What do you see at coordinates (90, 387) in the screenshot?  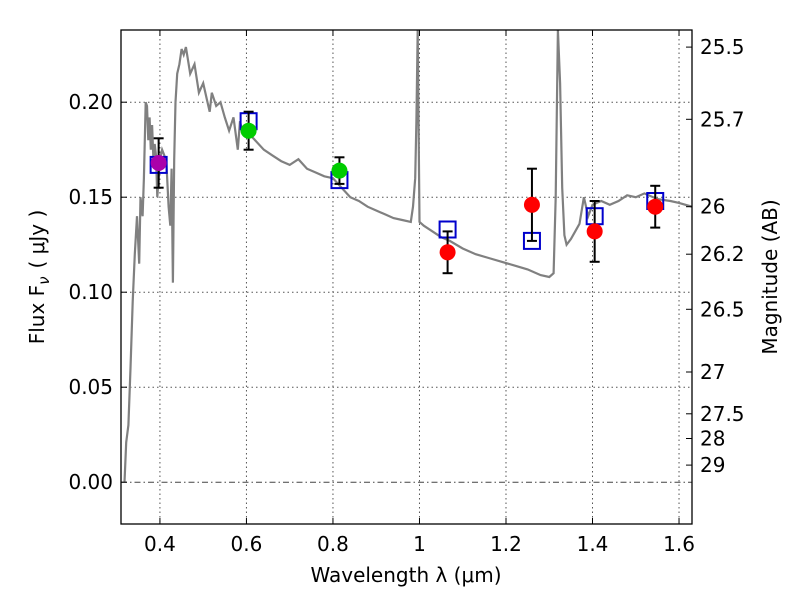 I see `y-tick-label: 0.05` at bounding box center [90, 387].